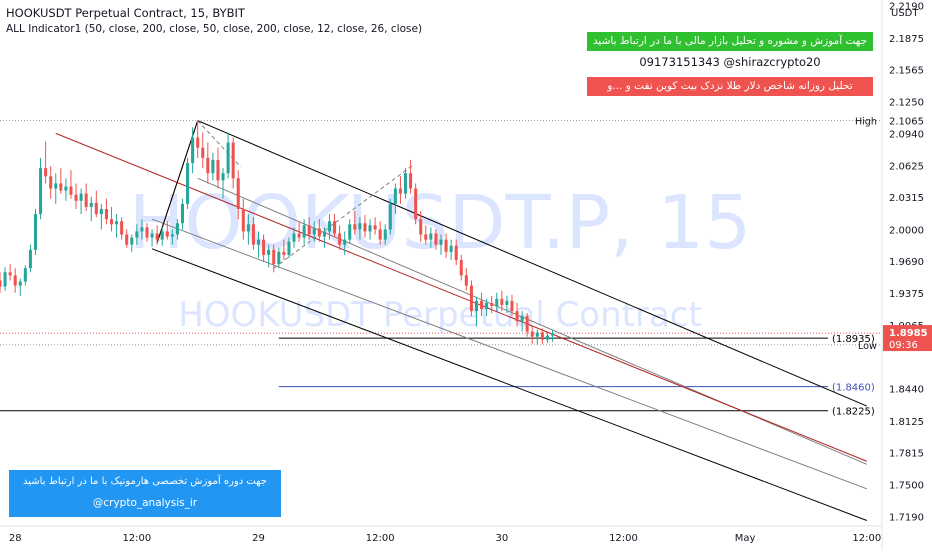 Image resolution: width=932 pixels, height=554 pixels. What do you see at coordinates (177, 181) in the screenshot?
I see `channel-line-handle` at bounding box center [177, 181].